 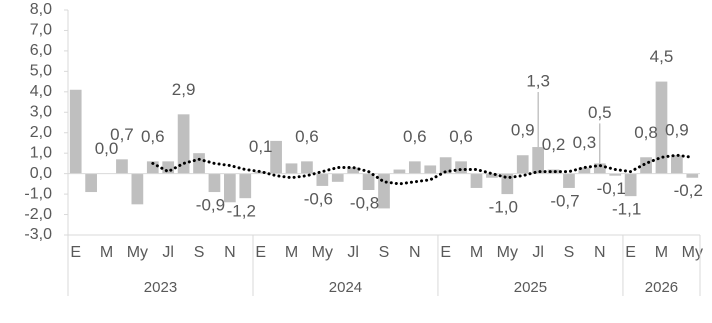 I want to click on y-tick-label: -2,0, so click(x=38, y=214).